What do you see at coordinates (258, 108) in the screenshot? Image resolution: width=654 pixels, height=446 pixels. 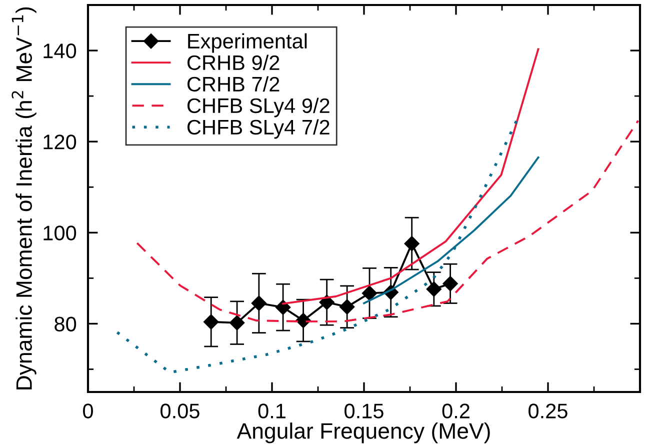 I see `legend-label: CHFB SLy4 9/2` at bounding box center [258, 108].